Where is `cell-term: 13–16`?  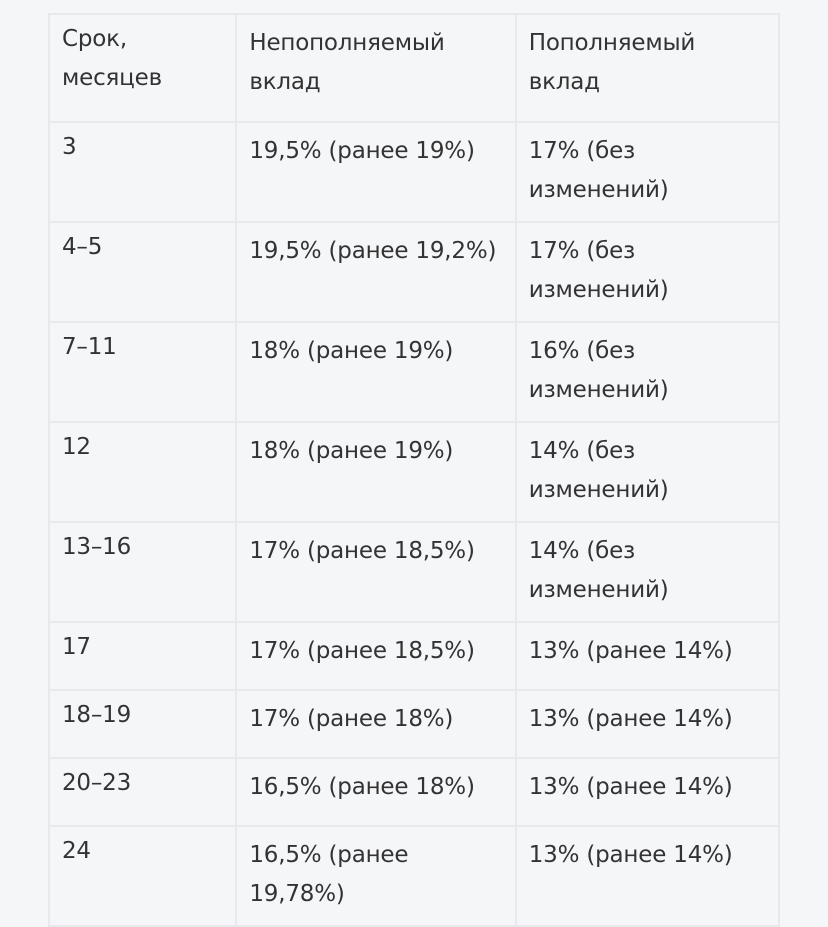
cell-term: 13–16 is located at coordinates (142, 572).